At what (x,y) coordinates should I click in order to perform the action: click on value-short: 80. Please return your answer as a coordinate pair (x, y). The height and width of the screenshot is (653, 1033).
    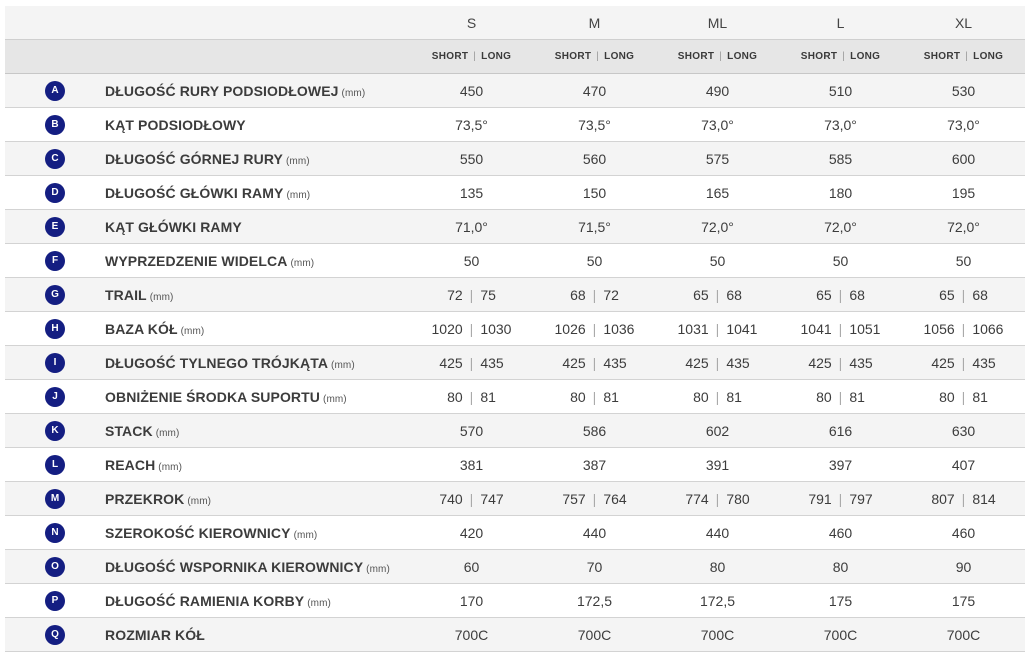
    Looking at the image, I should click on (947, 396).